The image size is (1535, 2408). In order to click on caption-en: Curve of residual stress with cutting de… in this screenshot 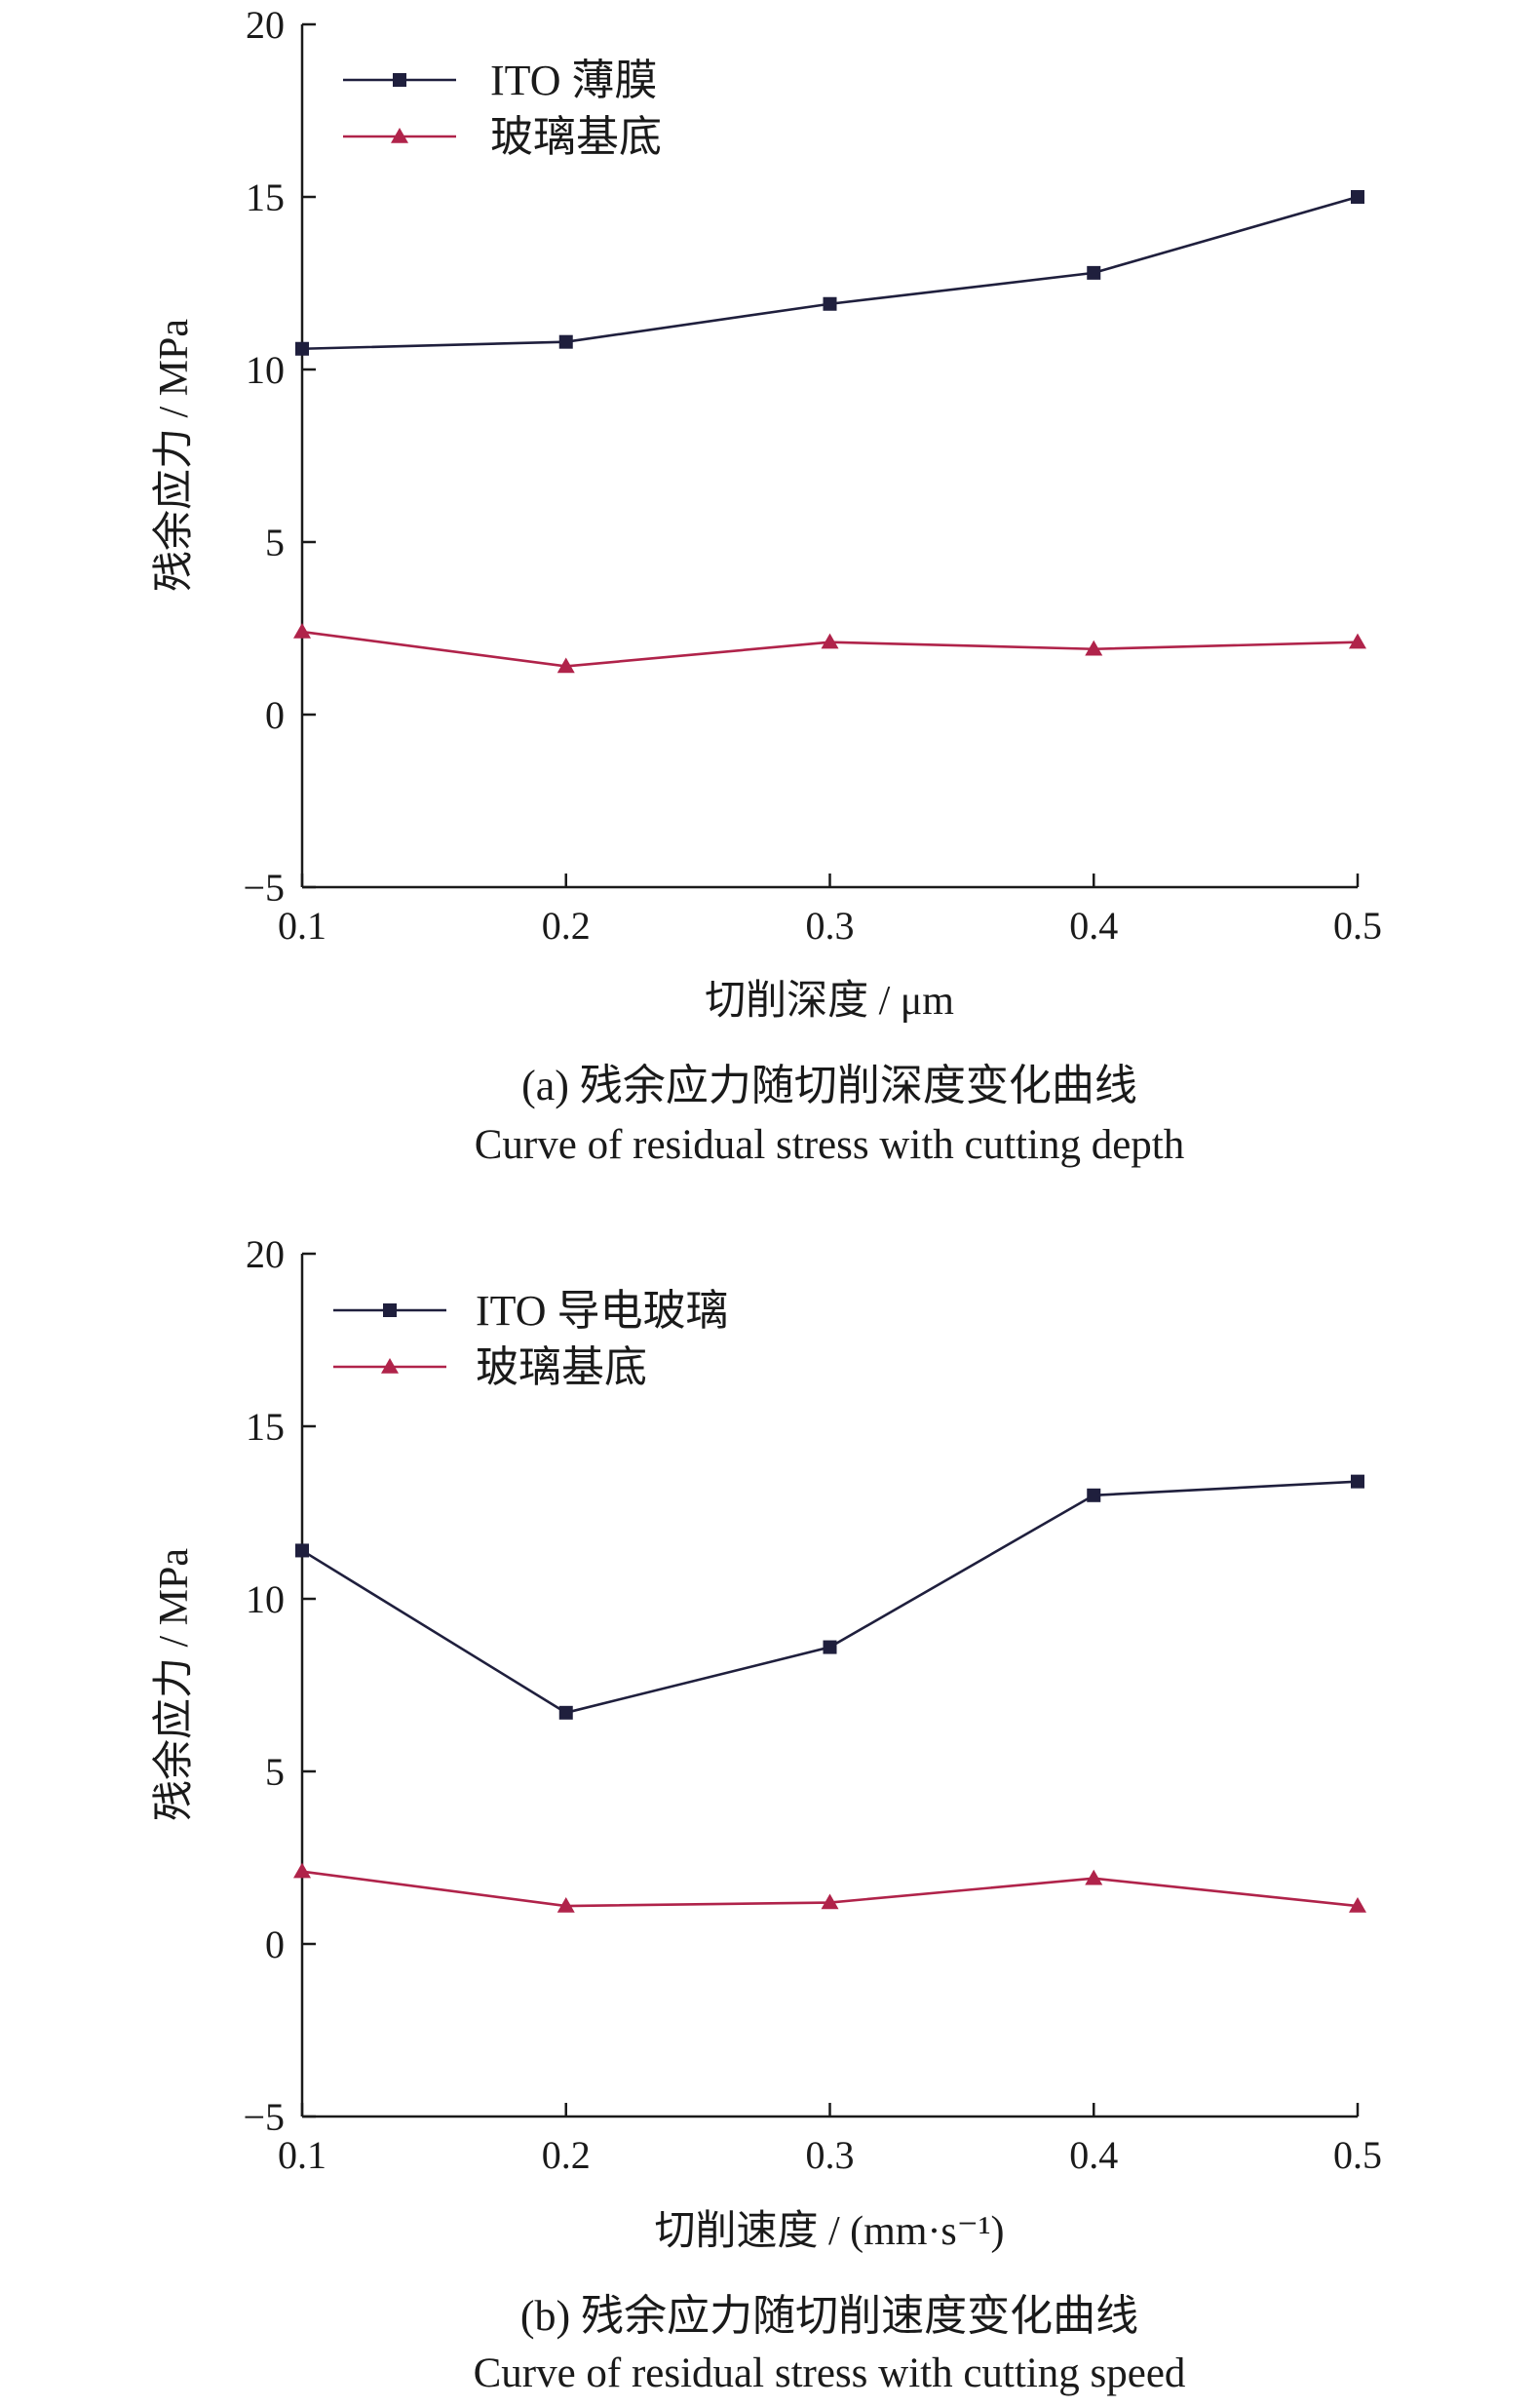, I will do `click(829, 1145)`.